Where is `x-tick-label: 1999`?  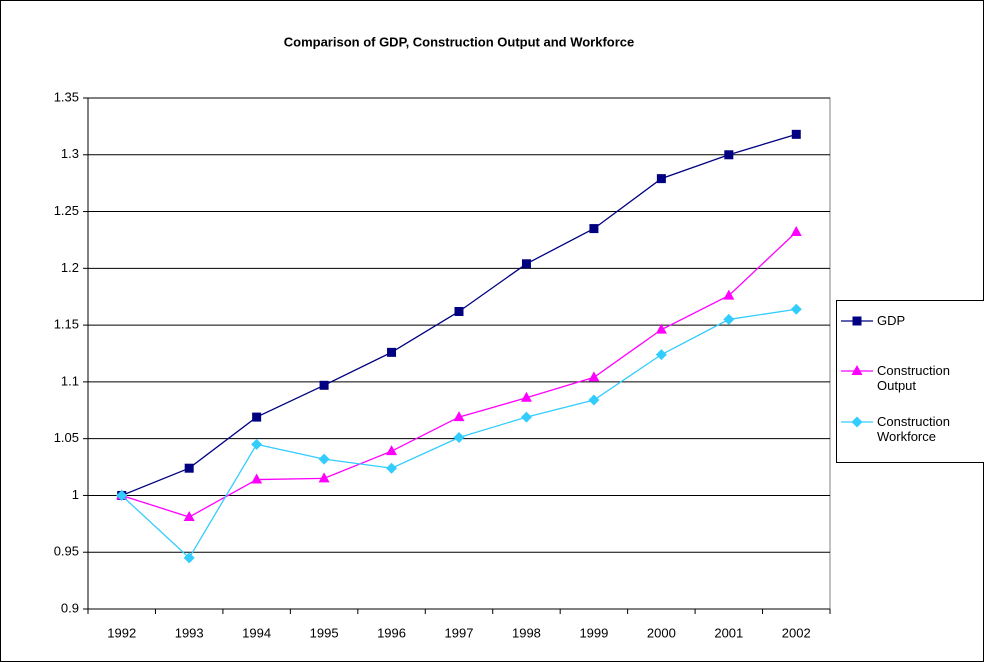 x-tick-label: 1999 is located at coordinates (593, 632).